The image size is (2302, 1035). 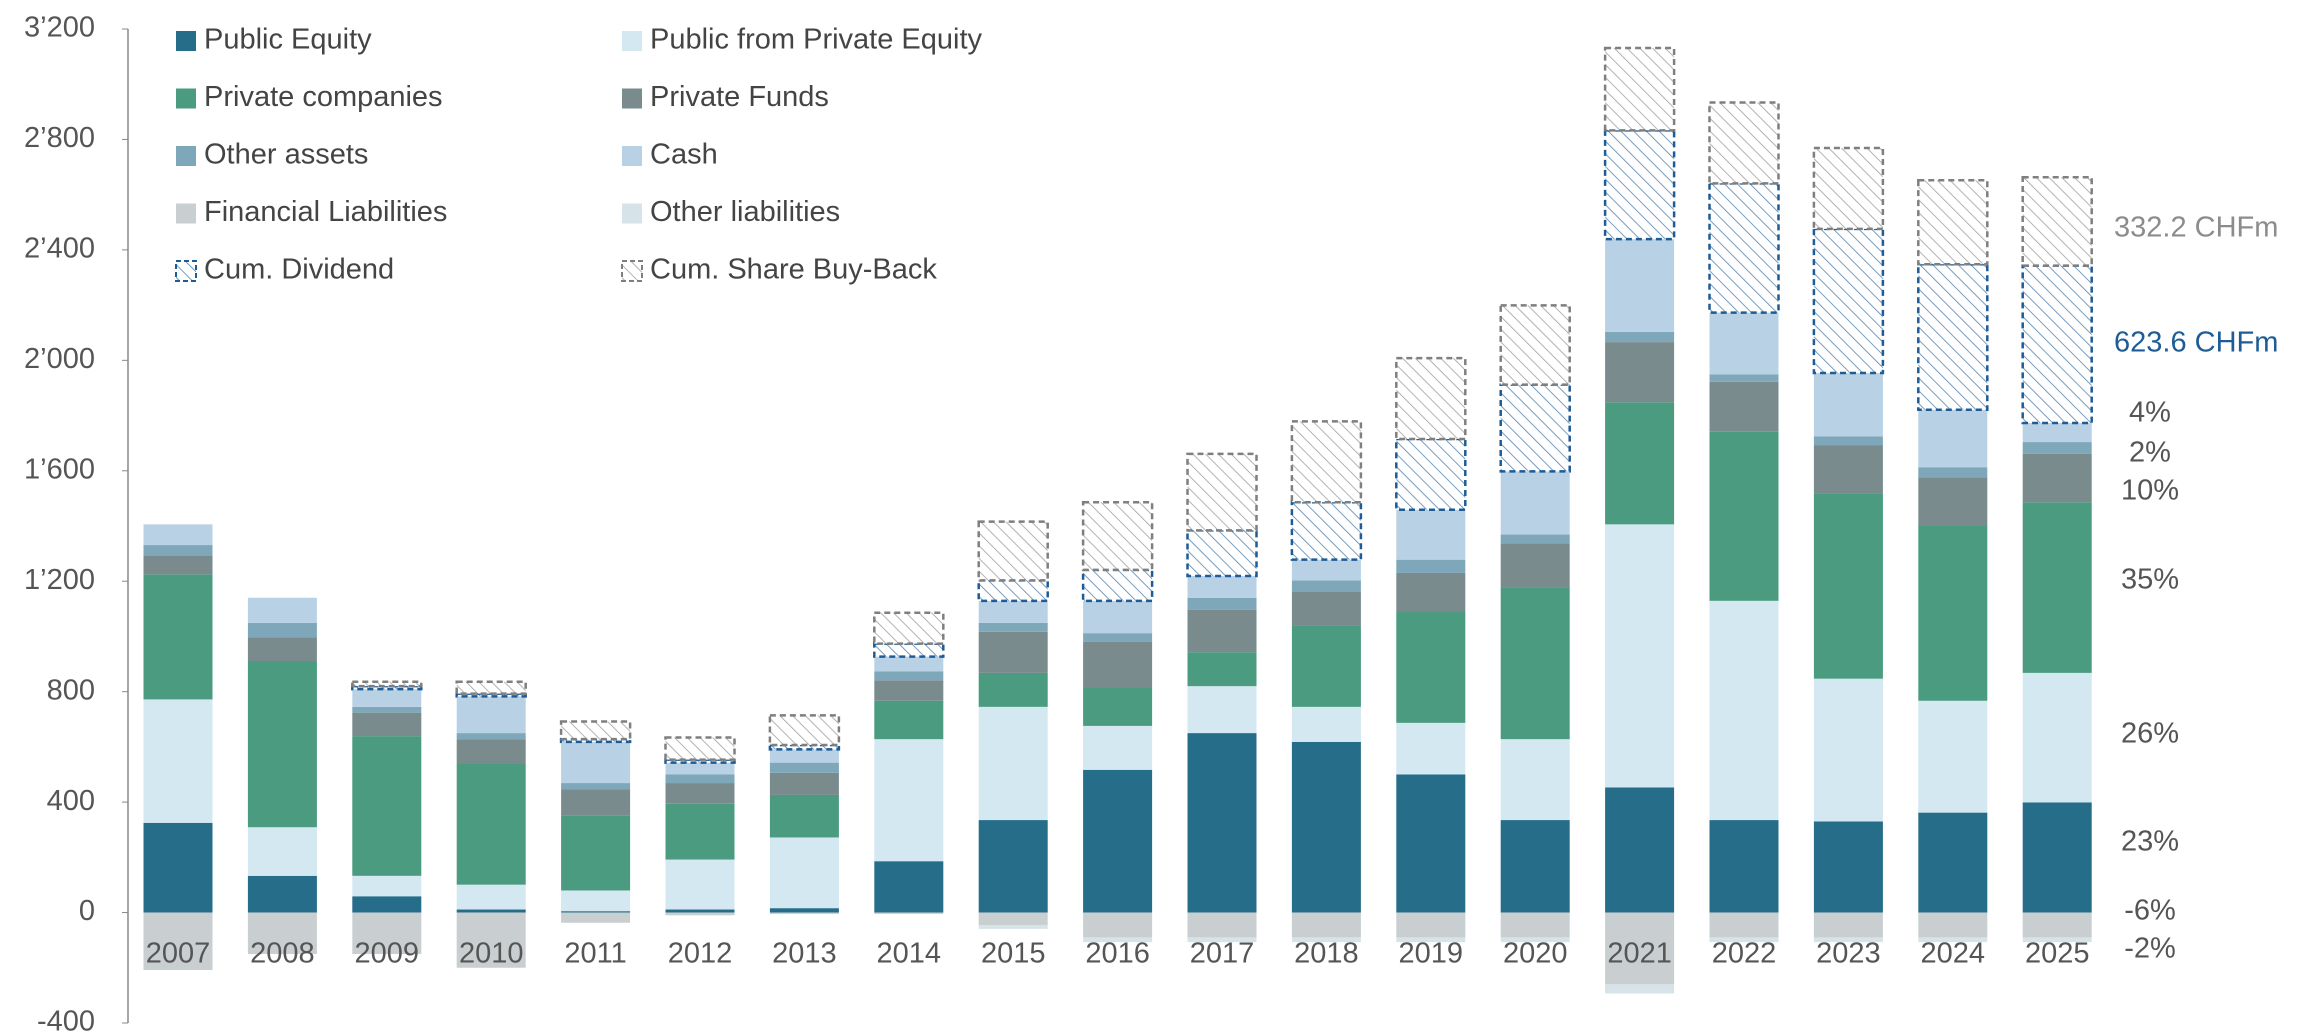 I want to click on x-tick-label: 2010, so click(x=491, y=954).